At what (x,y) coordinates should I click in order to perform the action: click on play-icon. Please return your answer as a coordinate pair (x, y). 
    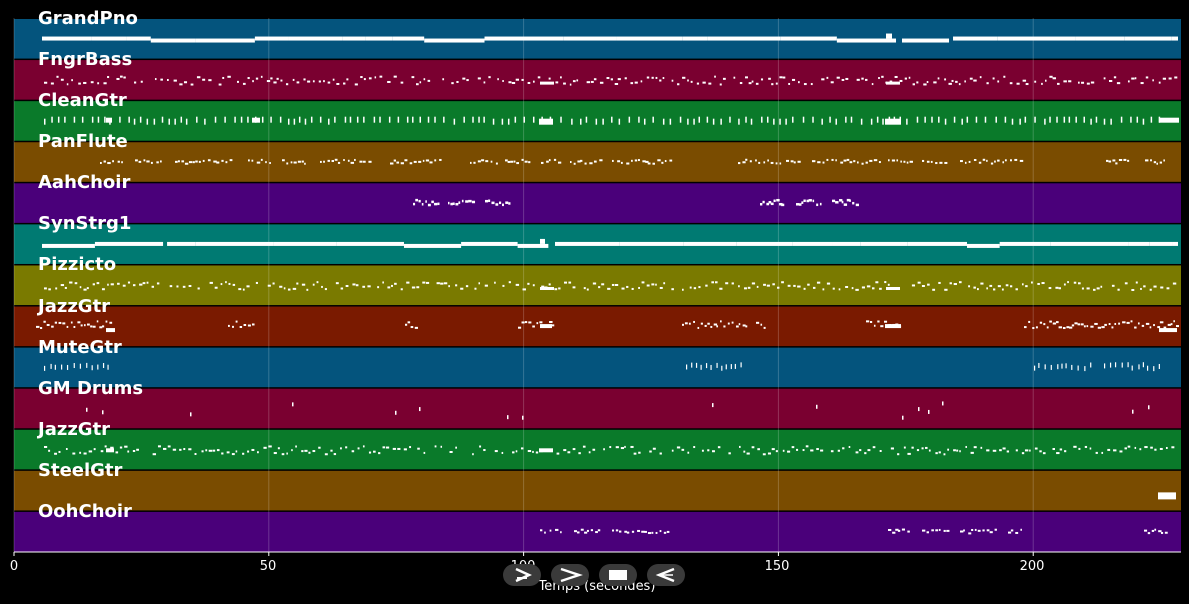
    Looking at the image, I should click on (523, 575).